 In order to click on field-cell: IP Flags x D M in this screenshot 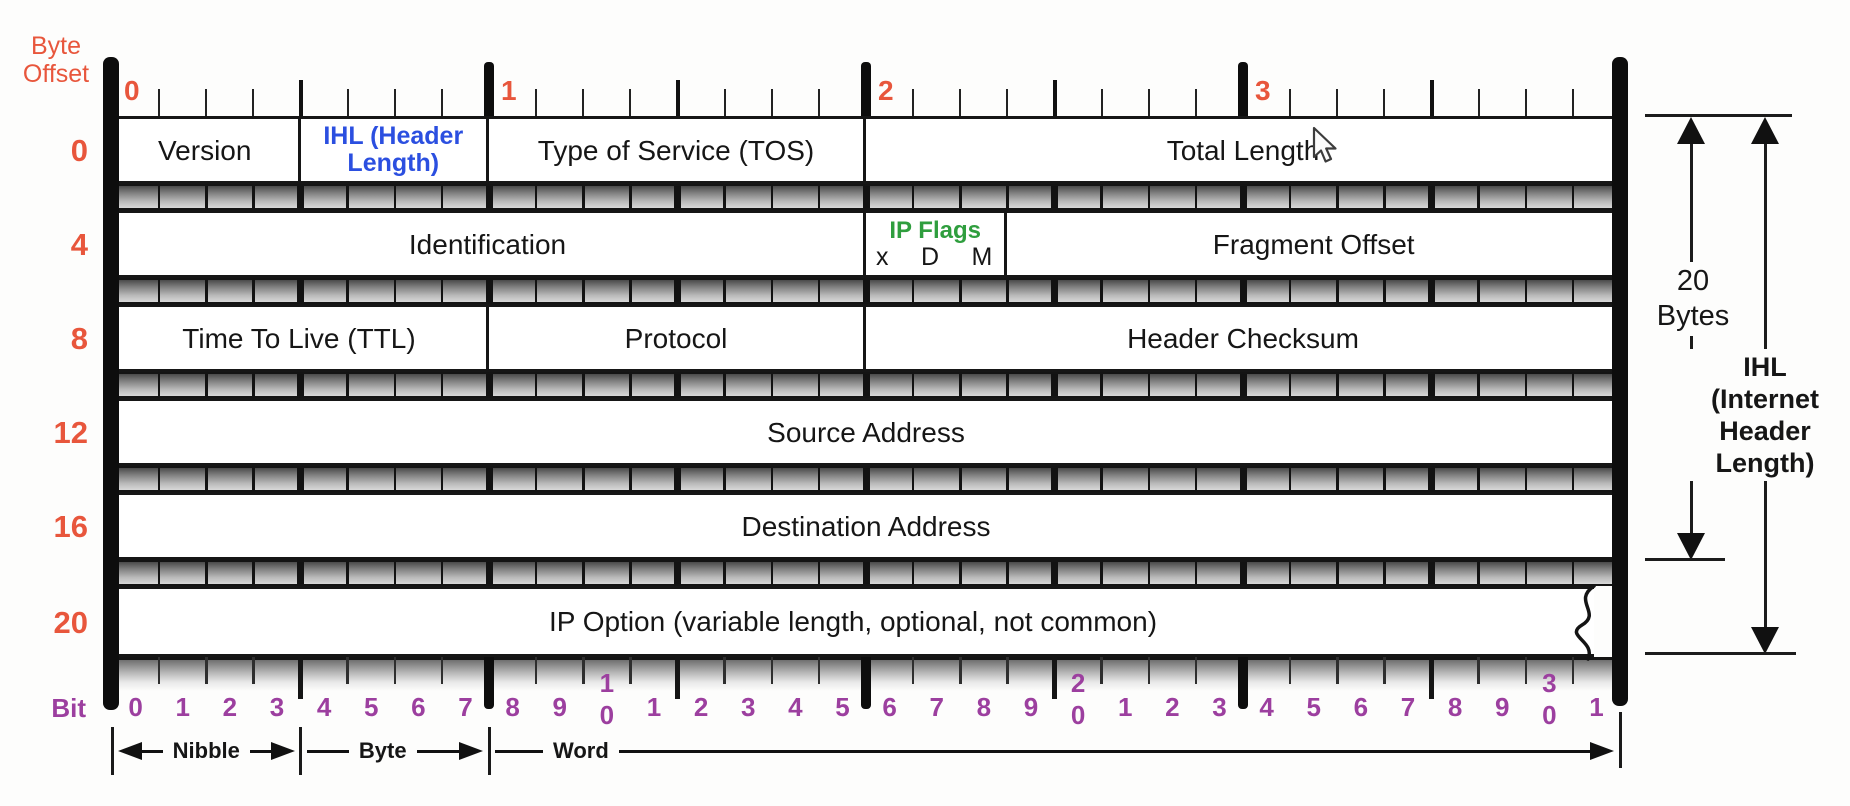, I will do `click(937, 244)`.